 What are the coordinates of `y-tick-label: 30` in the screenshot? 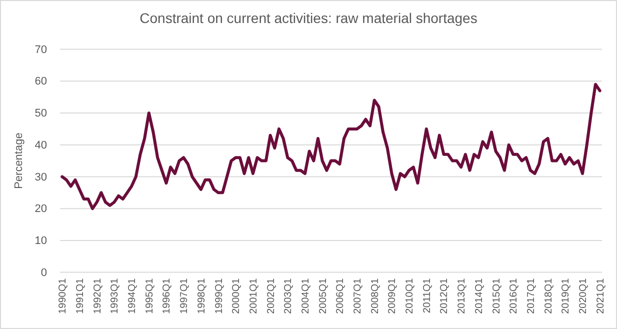 It's located at (40, 177).